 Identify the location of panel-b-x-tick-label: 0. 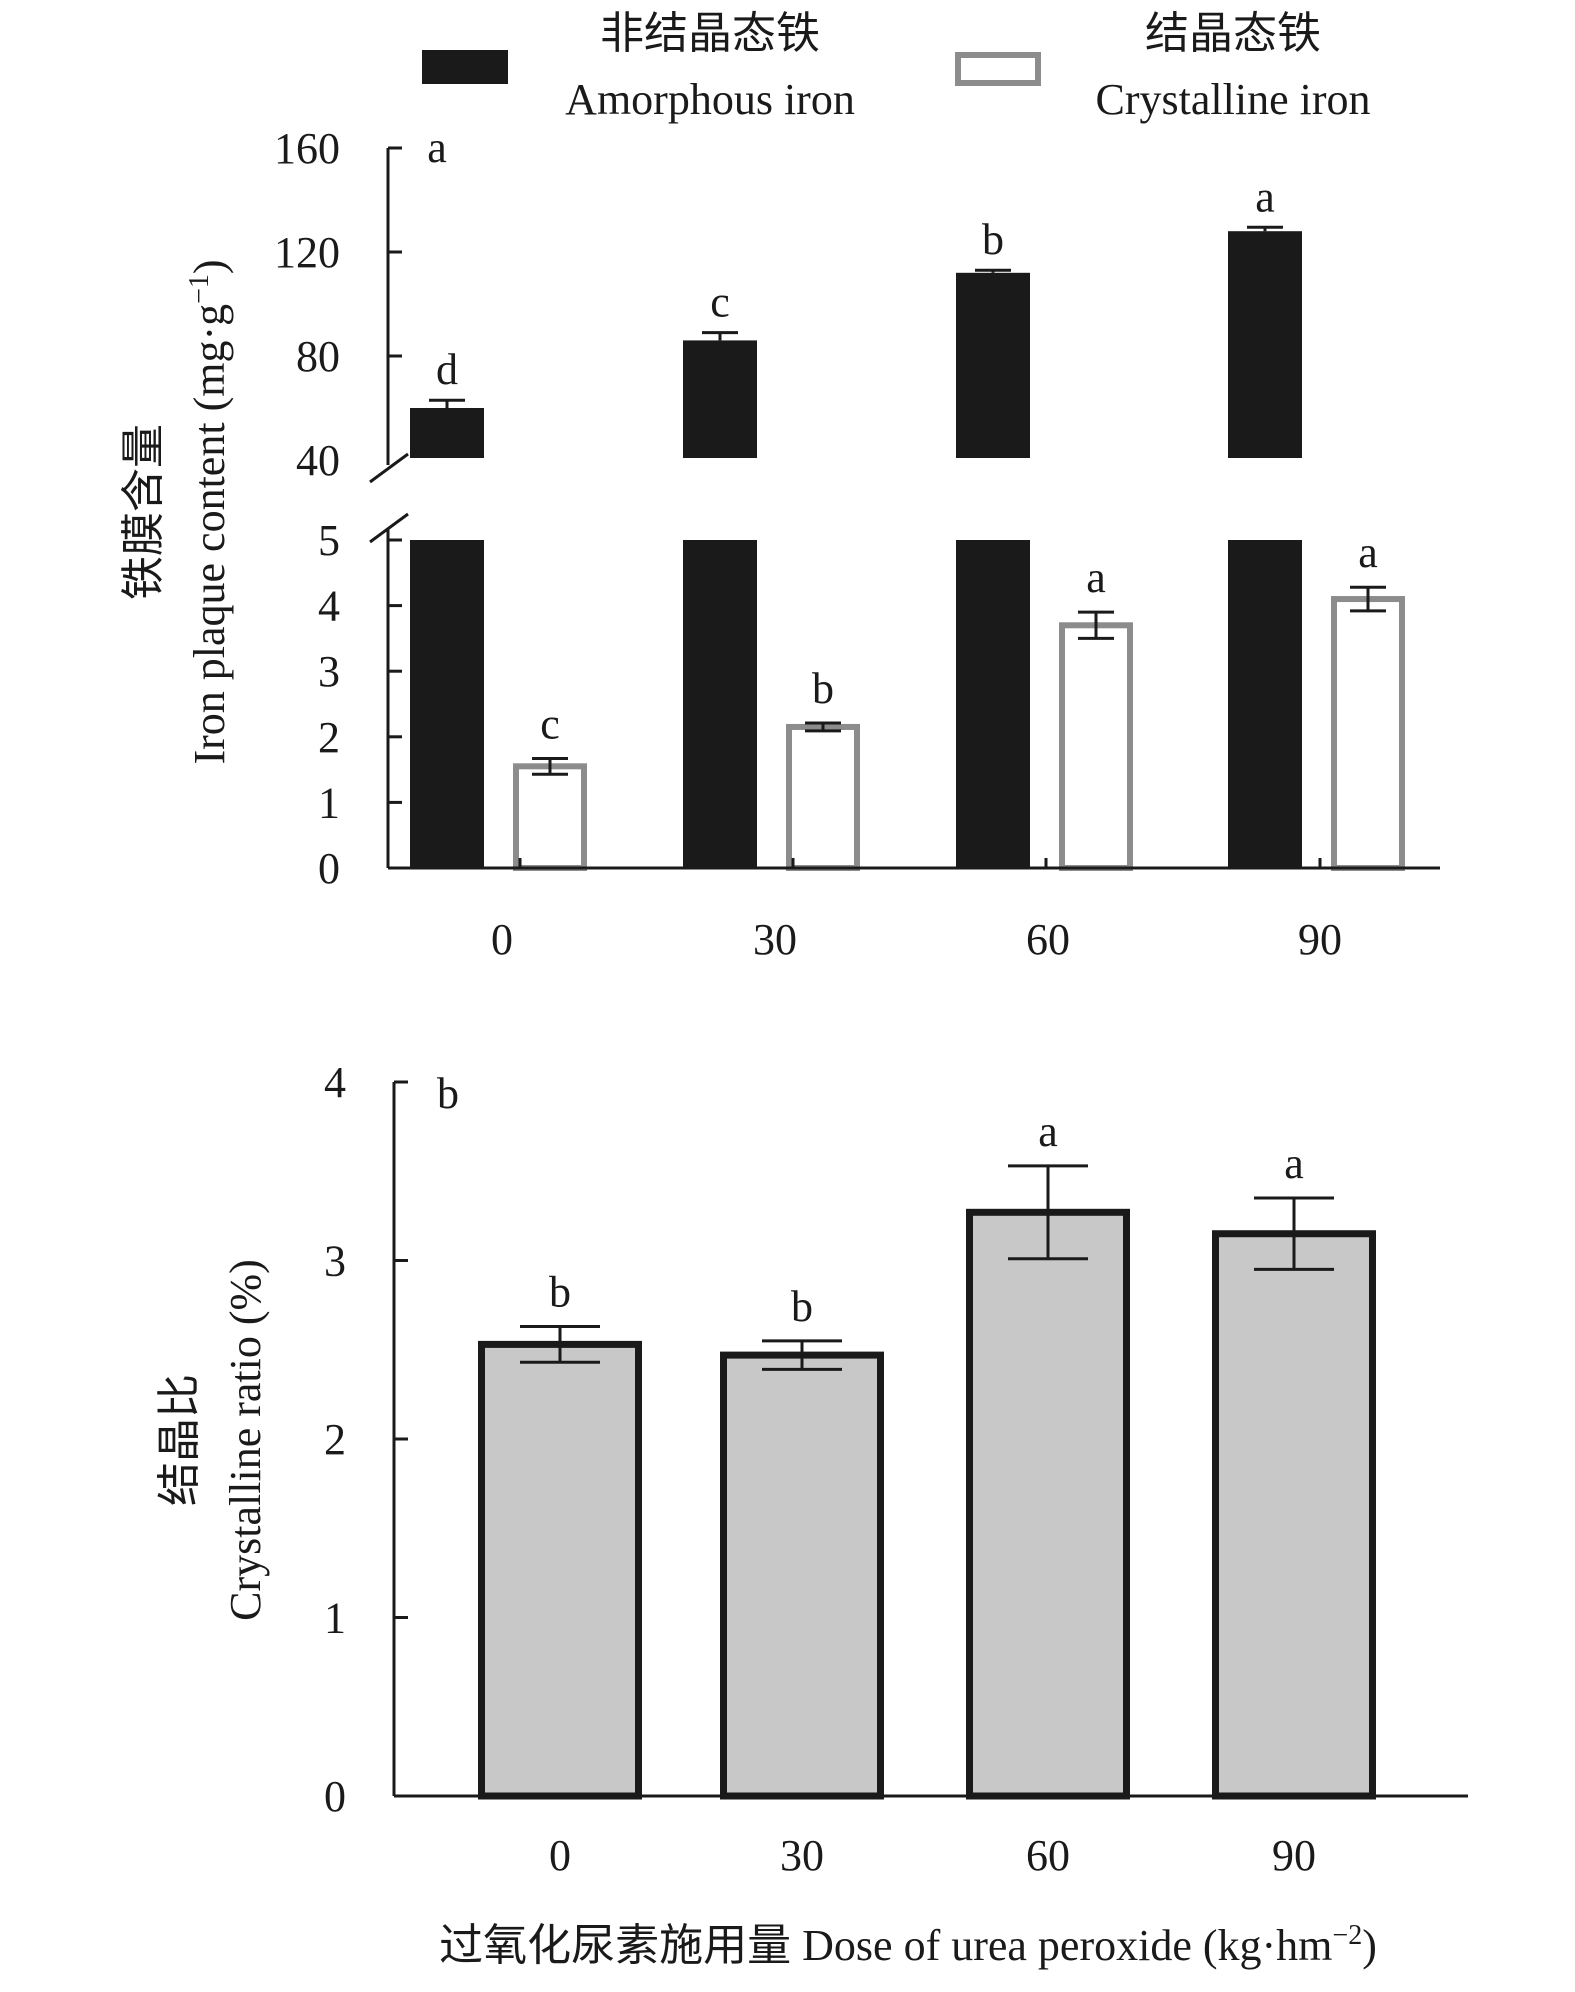
(560, 1855).